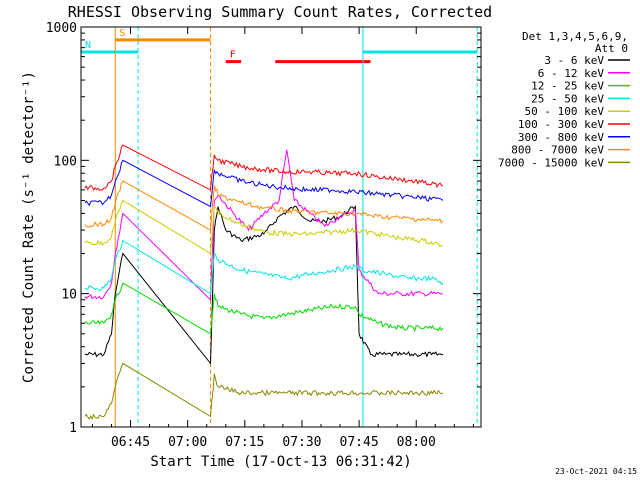 Image resolution: width=640 pixels, height=480 pixels. Describe the element at coordinates (359, 442) in the screenshot. I see `x-tick-label-0745: 07:45` at that location.